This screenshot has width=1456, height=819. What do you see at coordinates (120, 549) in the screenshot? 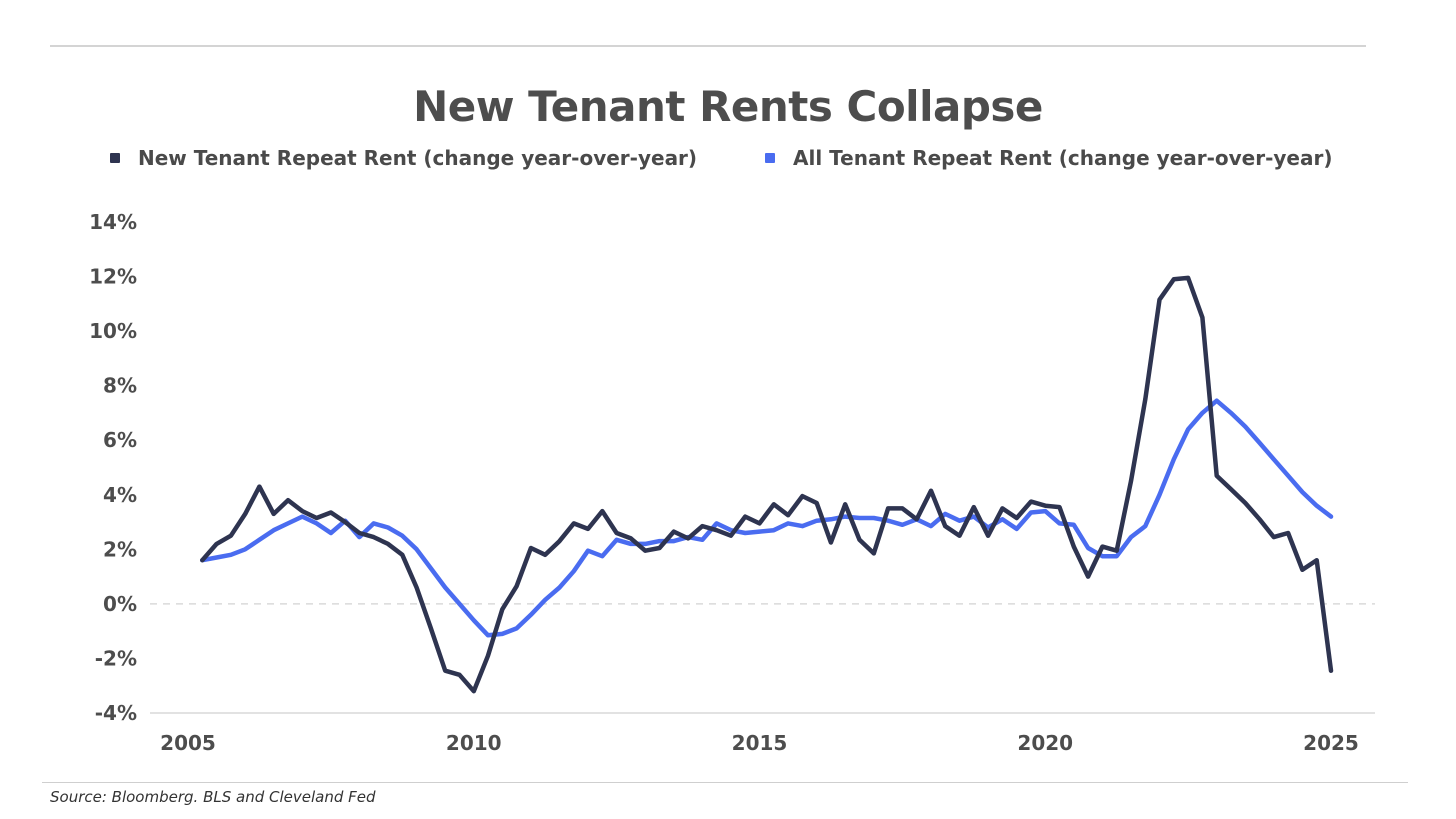
I see `y-tick-label: 2%` at bounding box center [120, 549].